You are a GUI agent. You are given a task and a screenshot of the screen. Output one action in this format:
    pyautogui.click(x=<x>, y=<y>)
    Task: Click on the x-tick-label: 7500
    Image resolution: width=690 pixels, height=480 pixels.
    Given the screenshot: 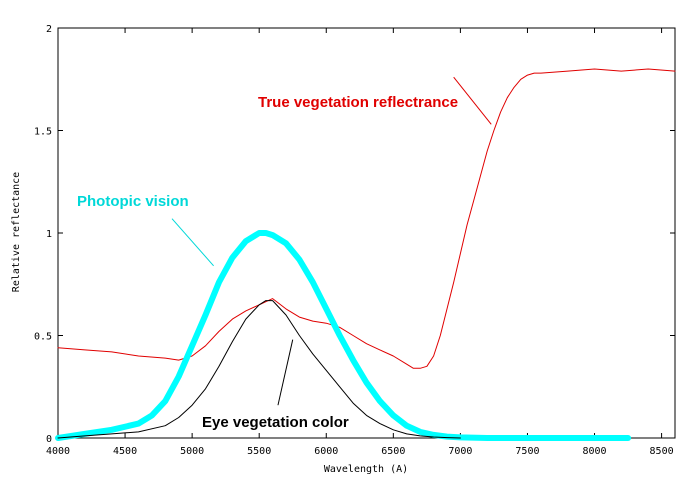 What is the action you would take?
    pyautogui.click(x=527, y=451)
    